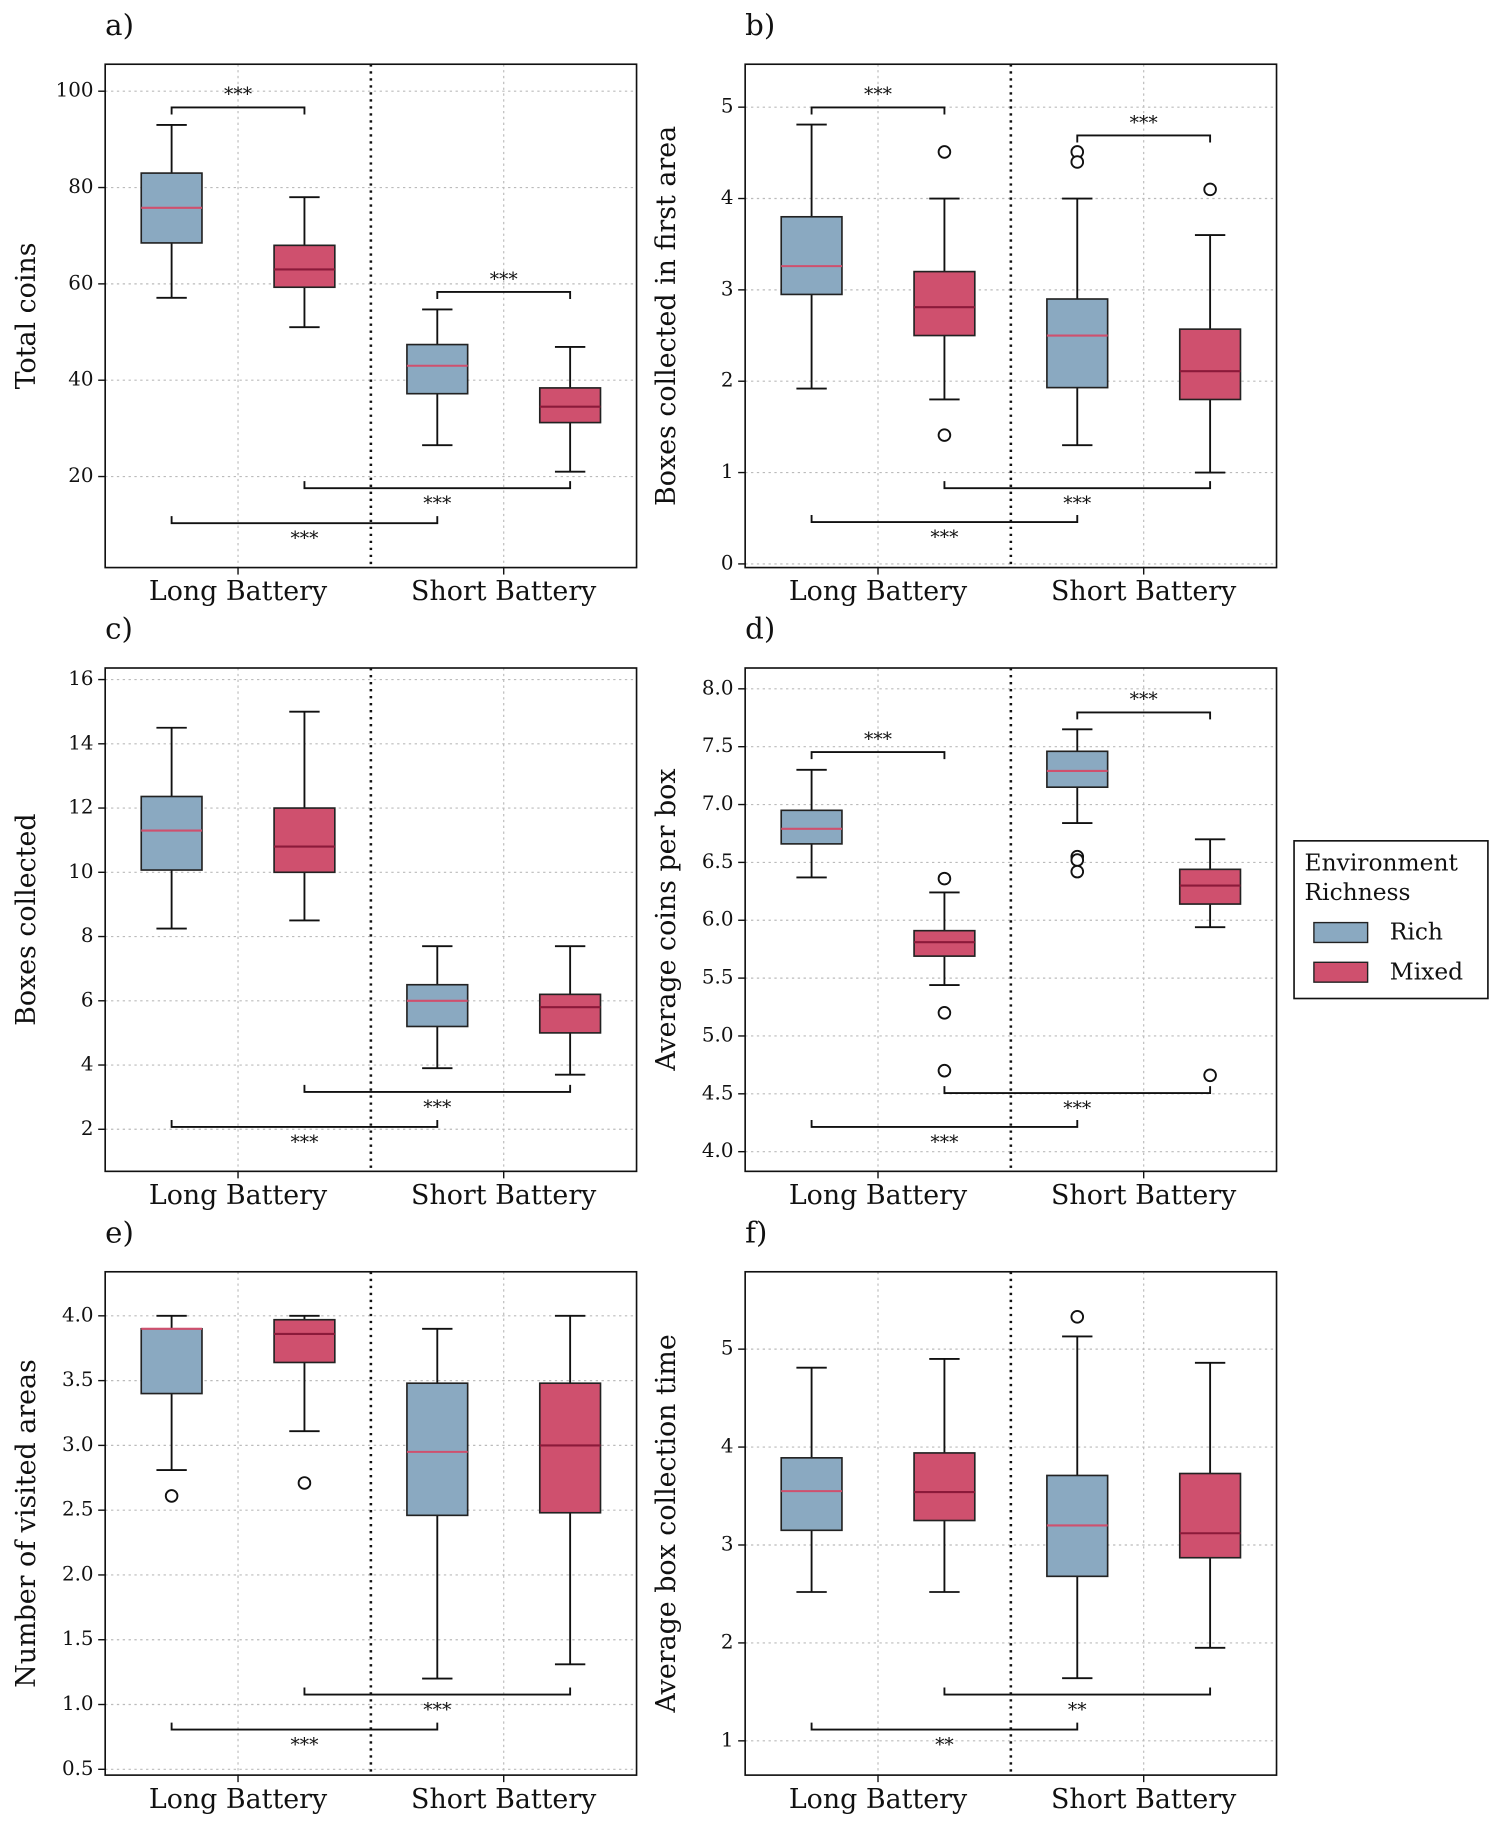 The image size is (1495, 1823). What do you see at coordinates (80, 186) in the screenshot?
I see `y-tick-label: 80` at bounding box center [80, 186].